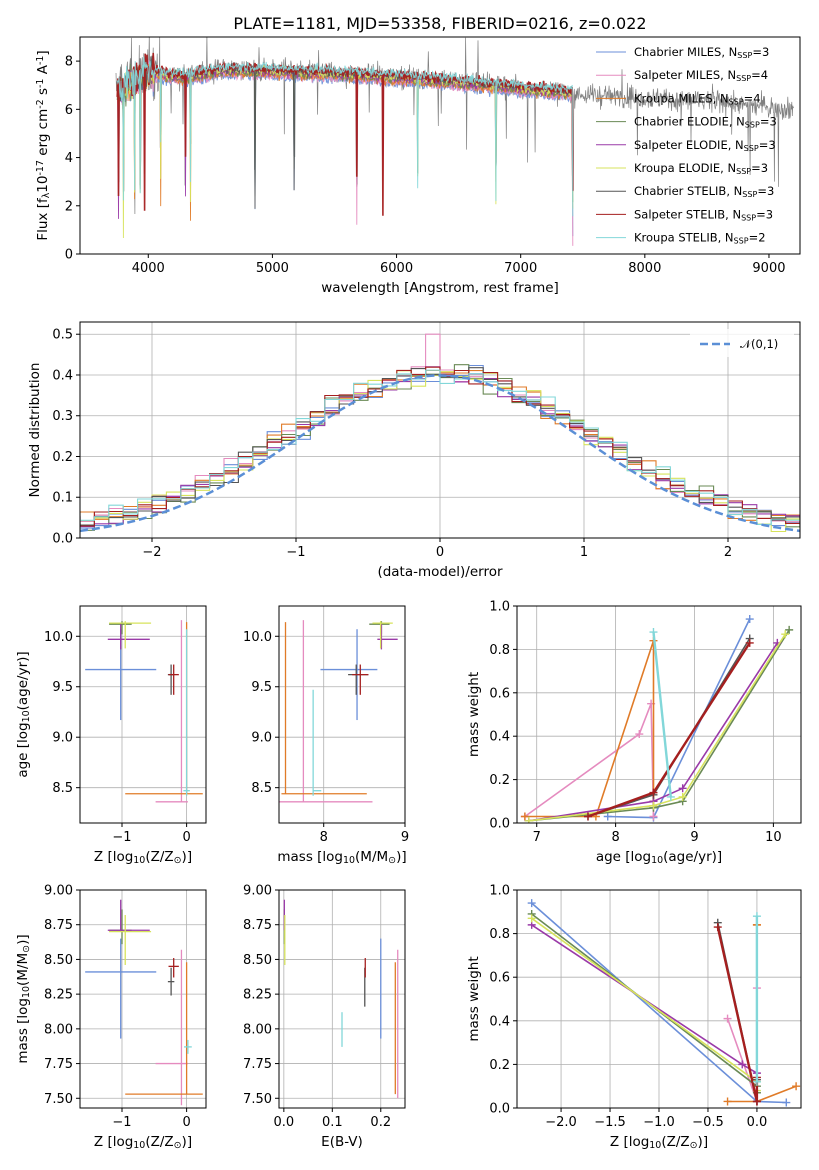 Image resolution: width=819 pixels, height=1170 pixels. I want to click on legend-label: Salpeter STELIB, NSSP=3, so click(703, 214).